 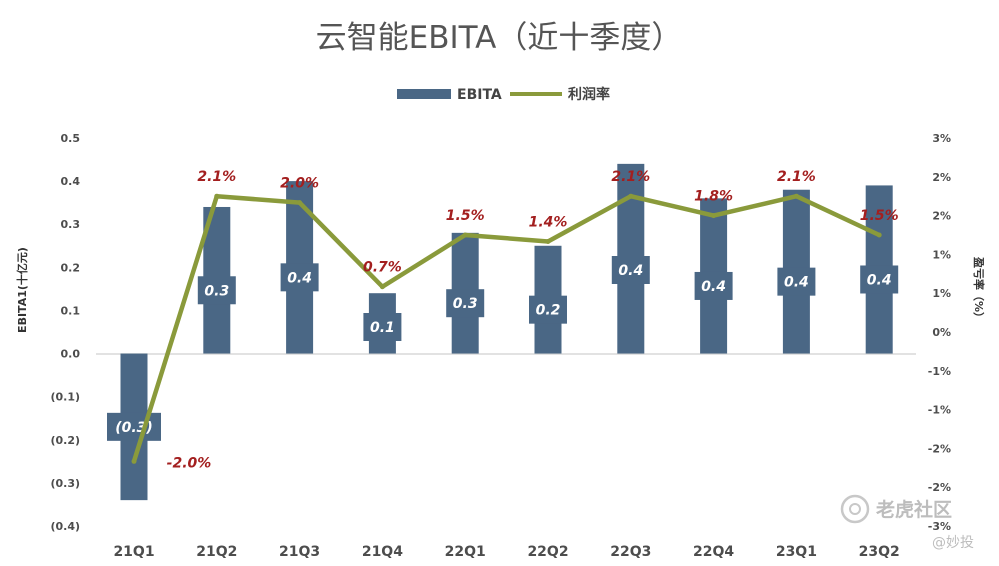 I want to click on x-tick-label: 22Q3, so click(x=630, y=552).